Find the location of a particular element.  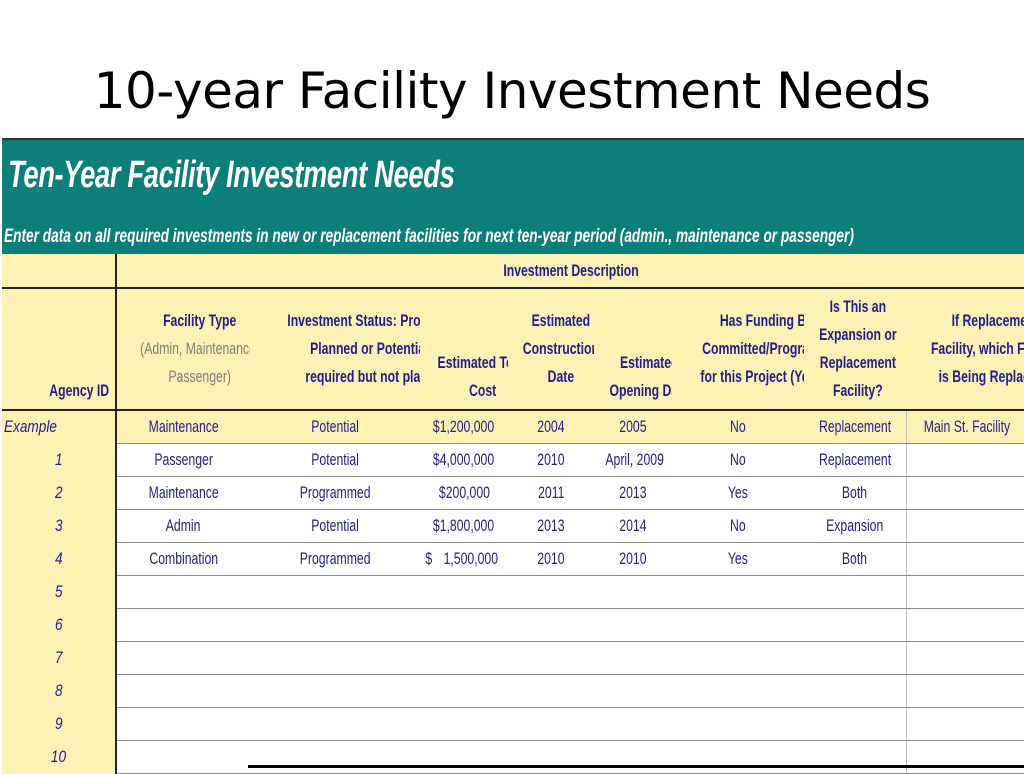

cell-facility-type: Combination is located at coordinates (183, 559).